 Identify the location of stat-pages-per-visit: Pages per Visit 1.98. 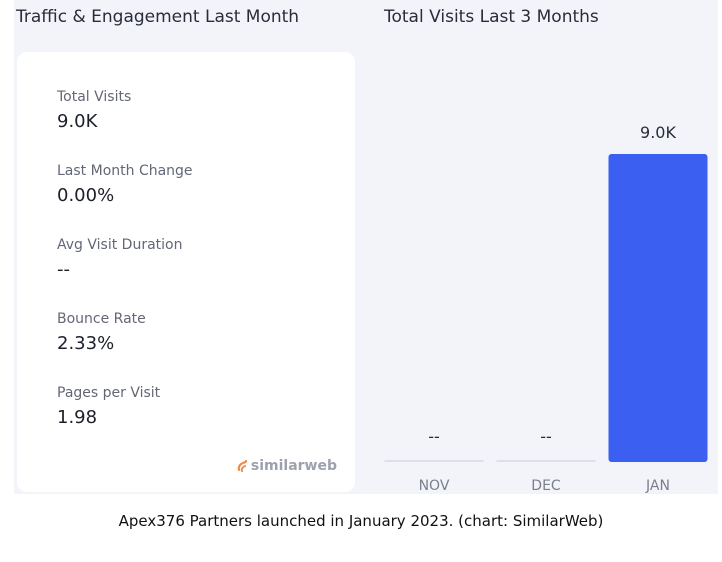
(108, 407).